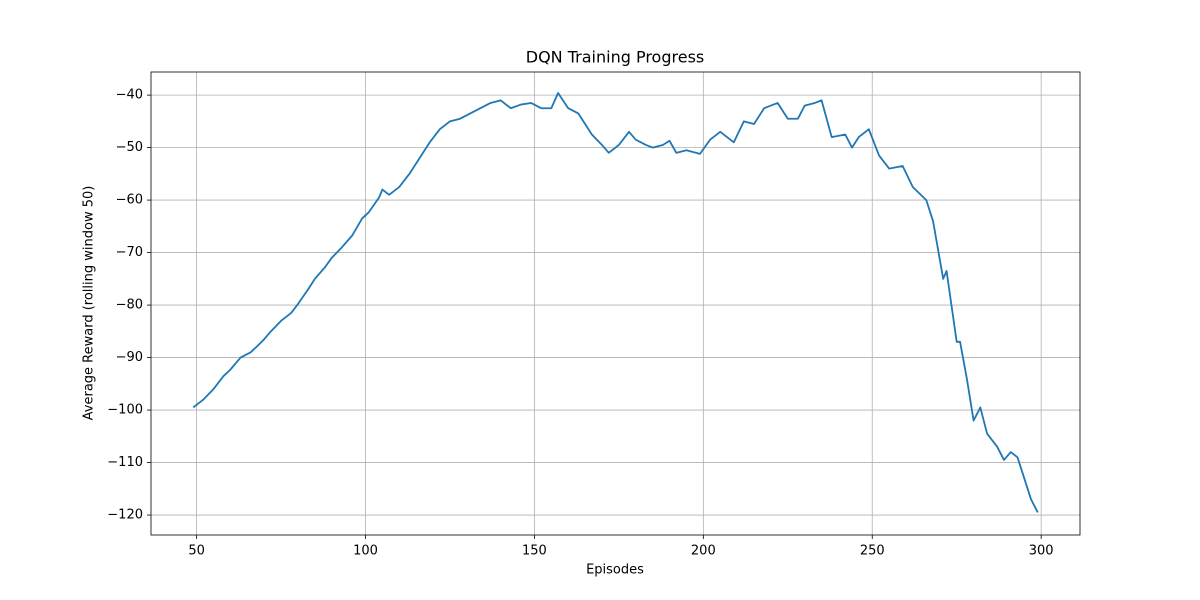 The width and height of the screenshot is (1200, 600). What do you see at coordinates (129, 95) in the screenshot?
I see `y-tick-label: −40` at bounding box center [129, 95].